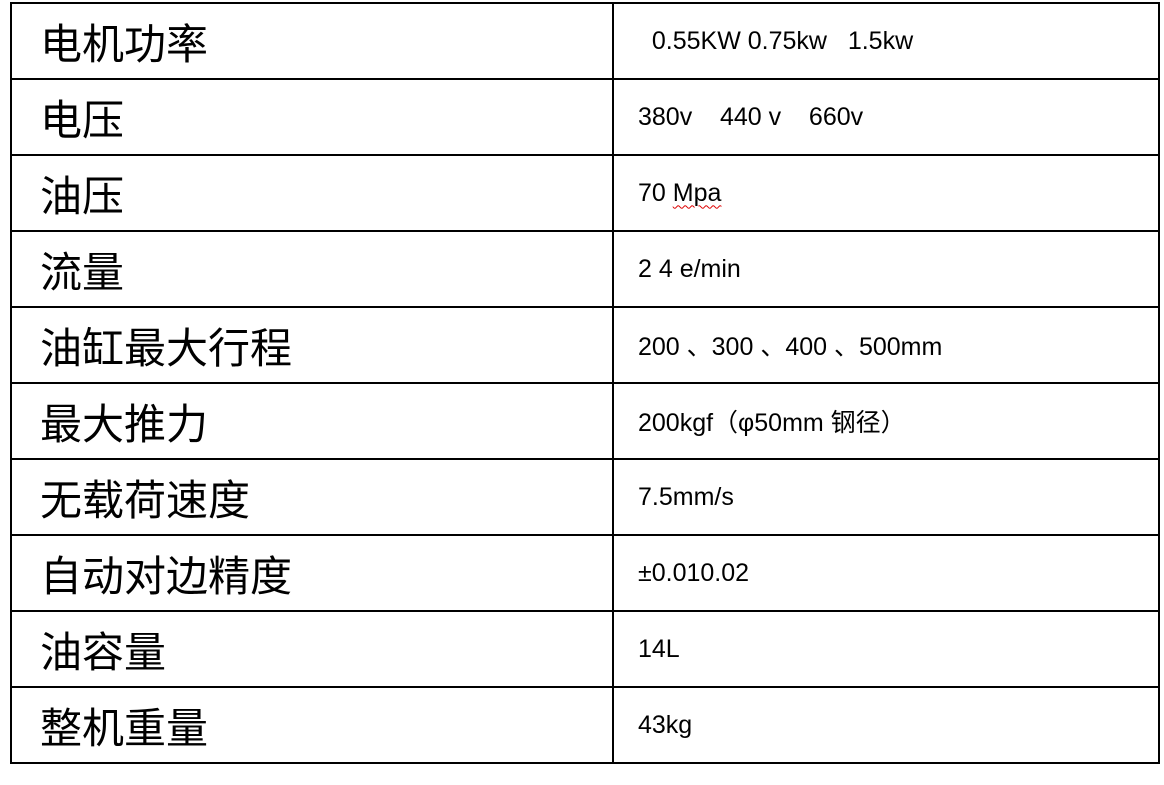 Image resolution: width=1164 pixels, height=785 pixels. I want to click on table-row: 电机功率 0.55KW 0.75kw 1.5kw, so click(585, 41).